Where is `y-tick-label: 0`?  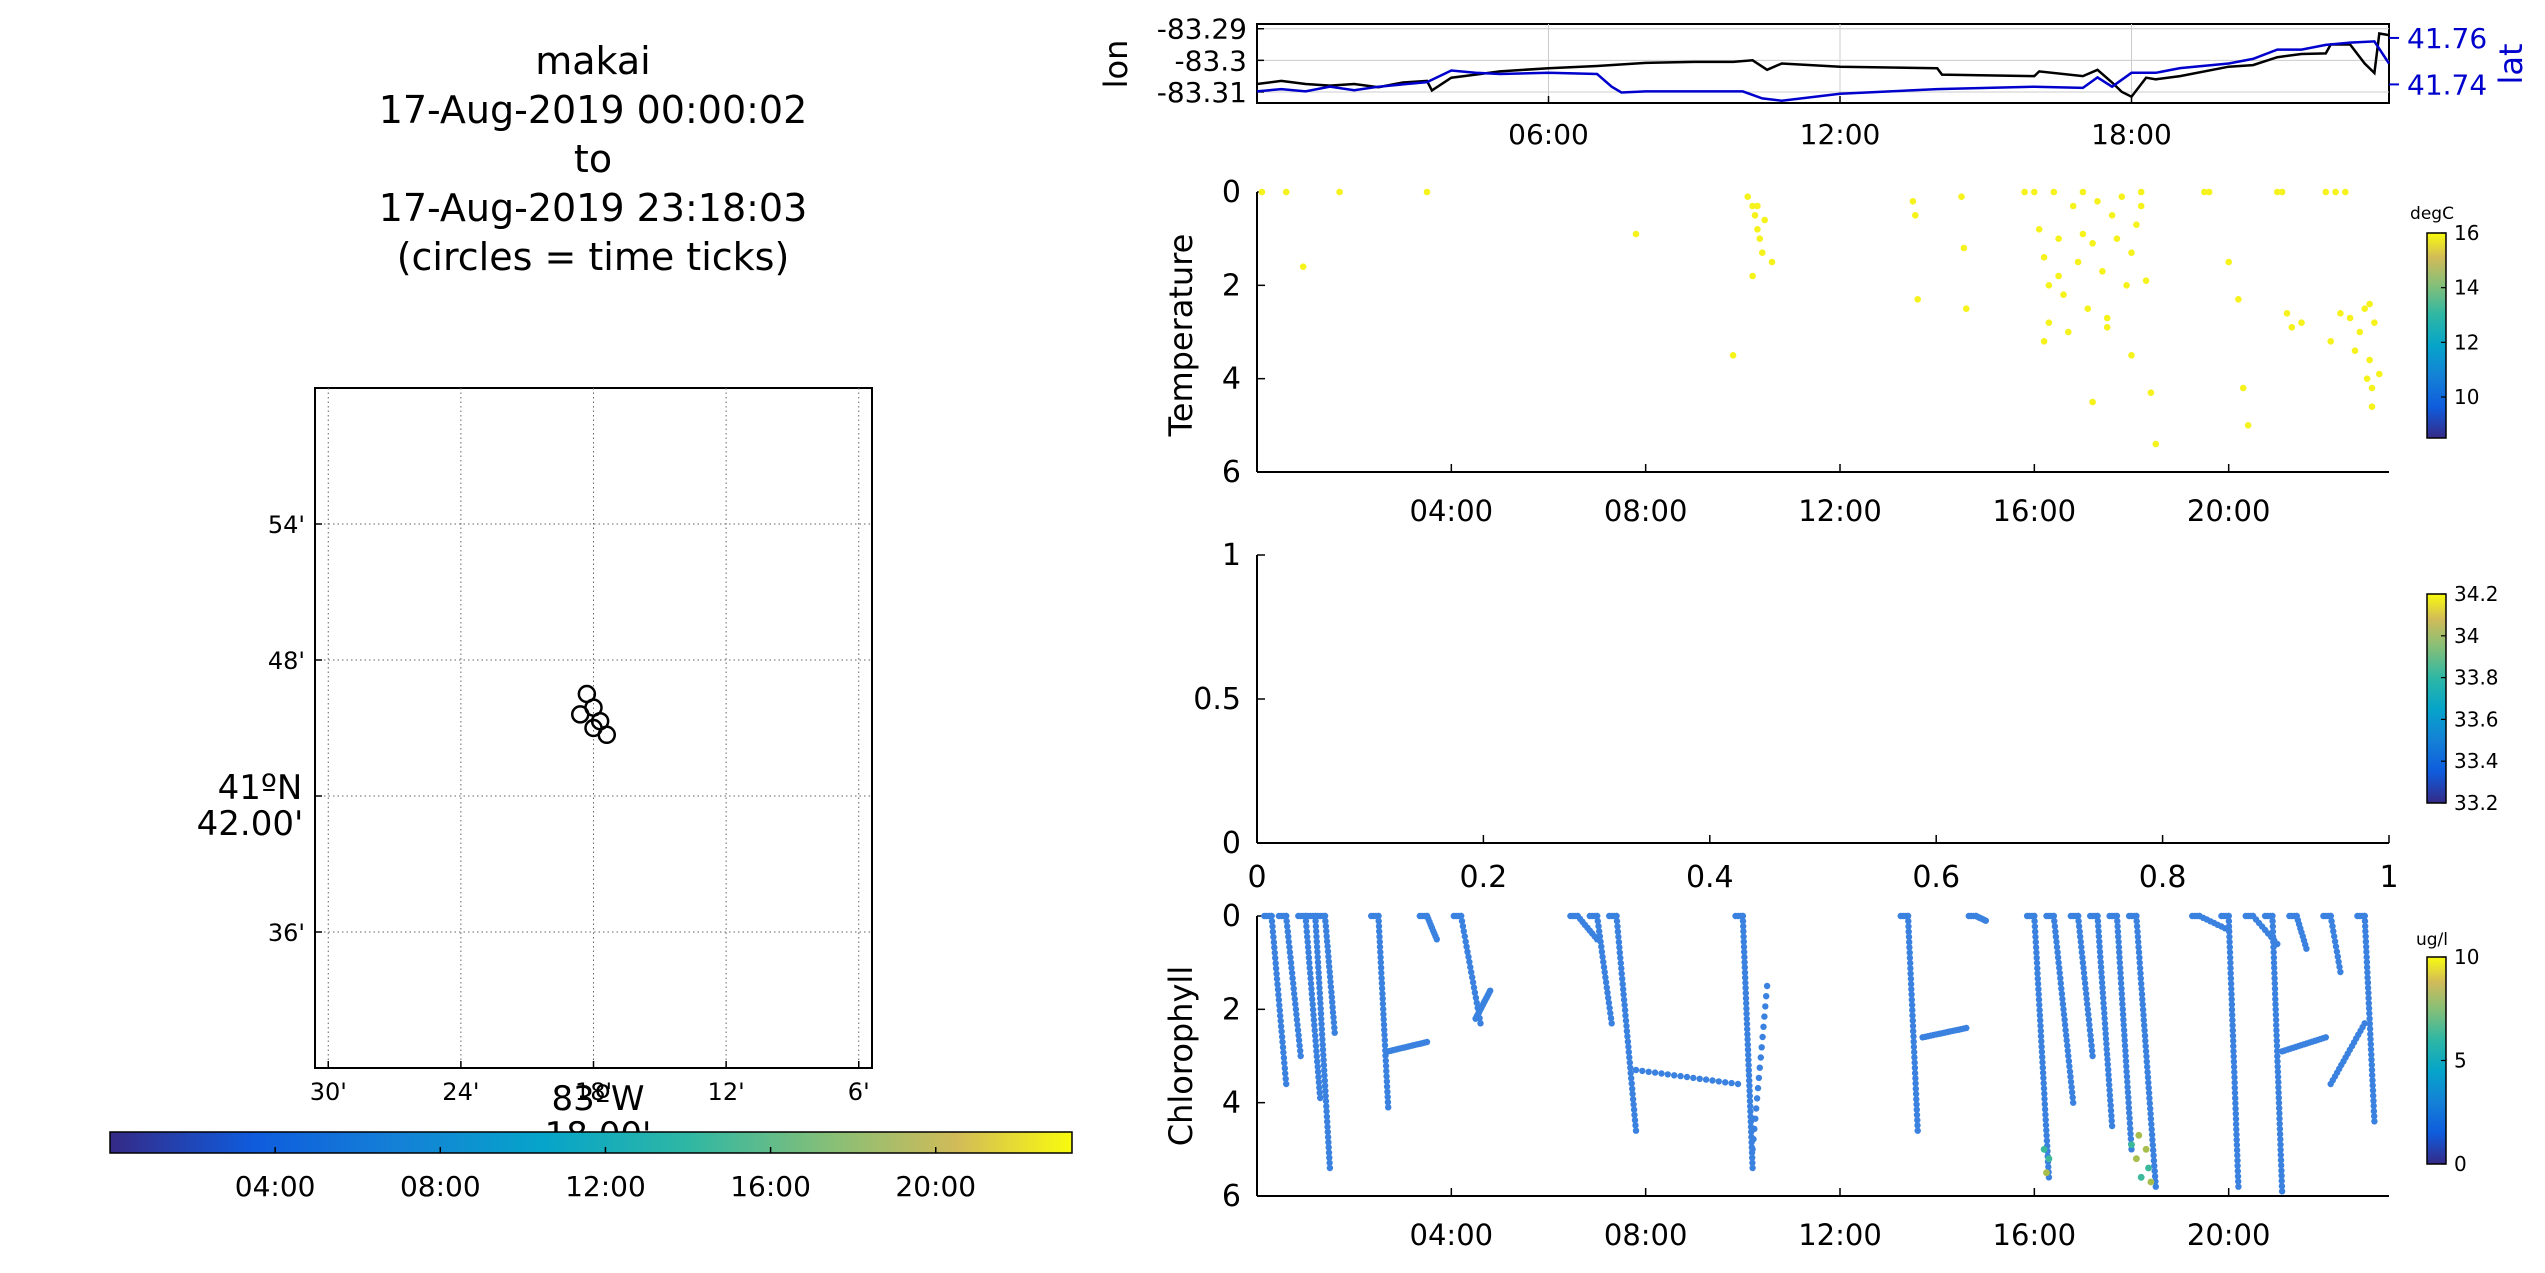
y-tick-label: 0 is located at coordinates (1231, 843).